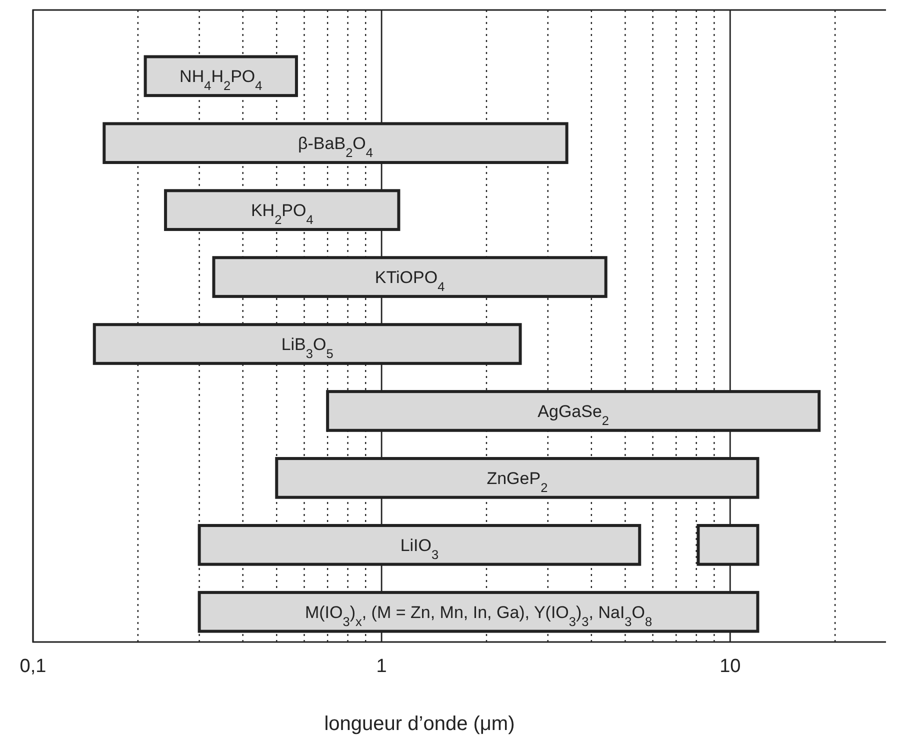 The height and width of the screenshot is (755, 900). Describe the element at coordinates (730, 666) in the screenshot. I see `x-tick-label: 10` at that location.